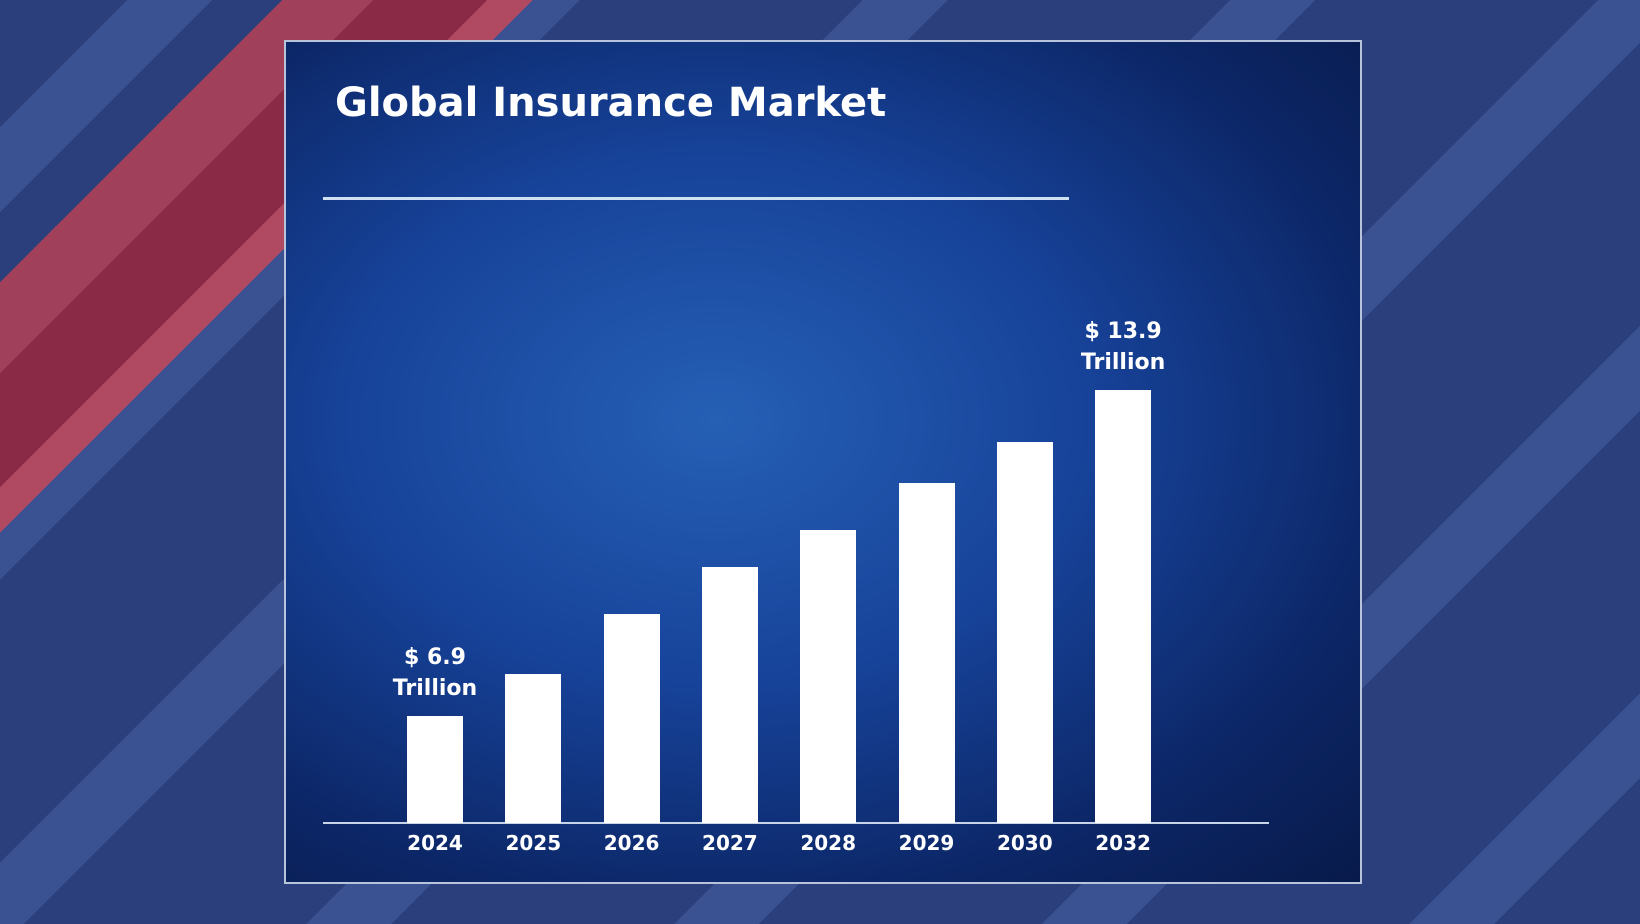 This screenshot has height=924, width=1640. What do you see at coordinates (796, 823) in the screenshot?
I see `baseline` at bounding box center [796, 823].